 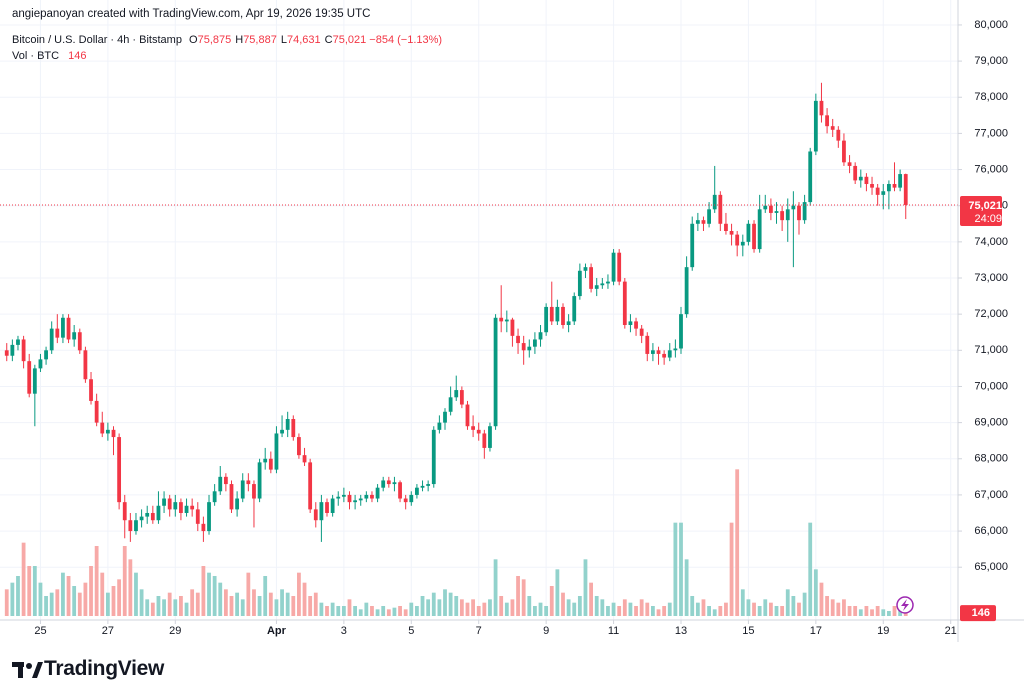 What do you see at coordinates (108, 631) in the screenshot?
I see `x-tick-label: 27` at bounding box center [108, 631].